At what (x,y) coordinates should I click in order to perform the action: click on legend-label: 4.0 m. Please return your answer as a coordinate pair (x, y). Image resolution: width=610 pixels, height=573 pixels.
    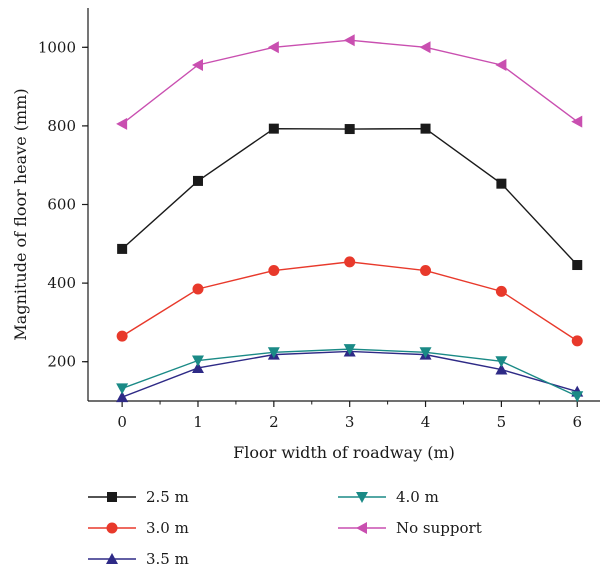
    Looking at the image, I should click on (417, 497).